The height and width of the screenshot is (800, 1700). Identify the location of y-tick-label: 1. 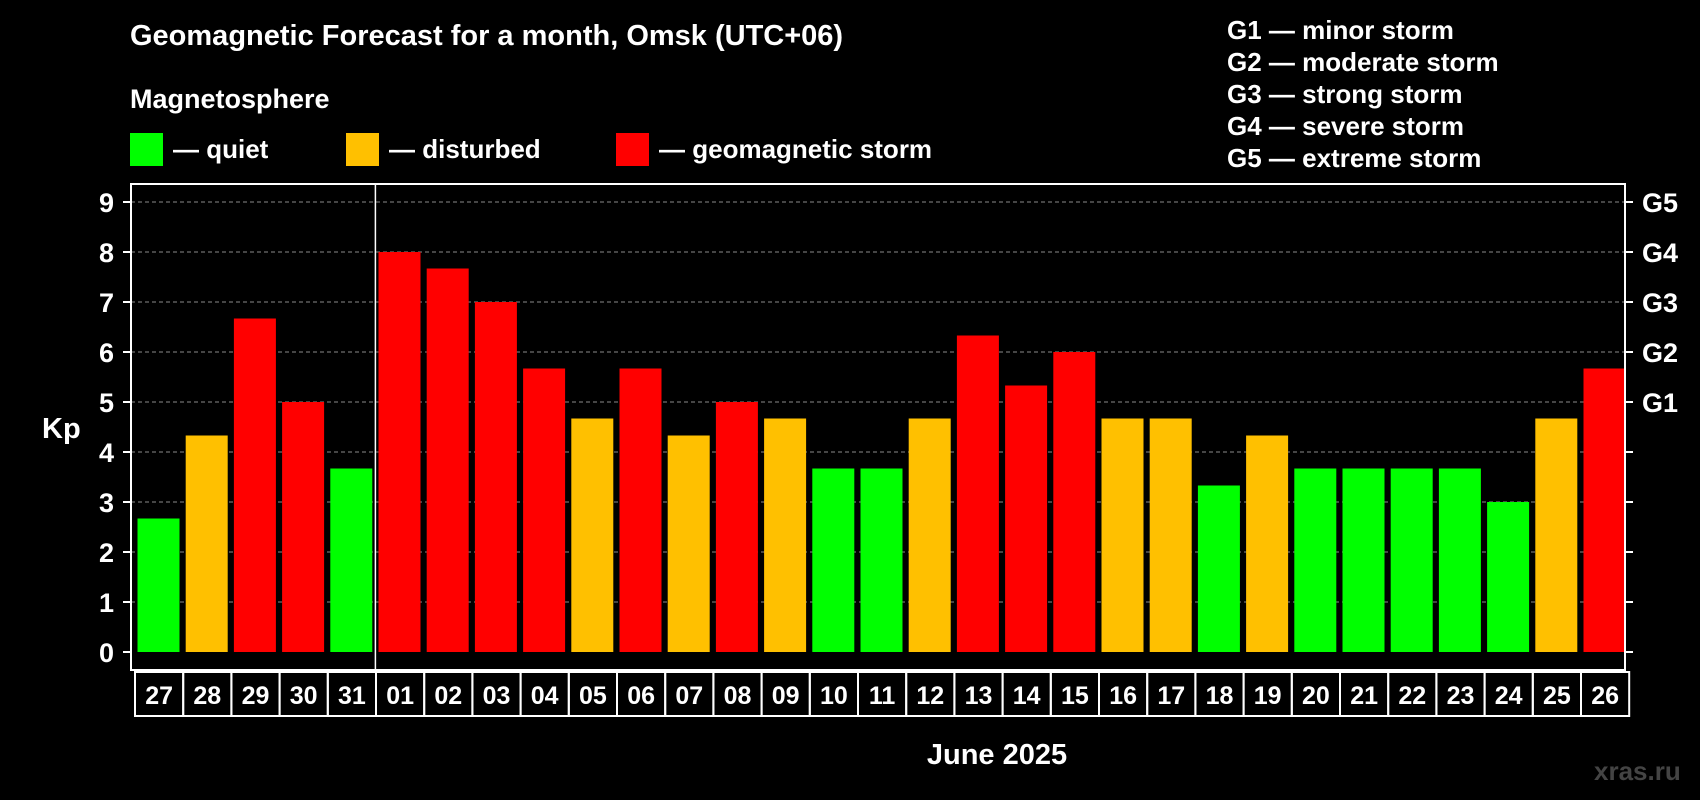
(106, 603).